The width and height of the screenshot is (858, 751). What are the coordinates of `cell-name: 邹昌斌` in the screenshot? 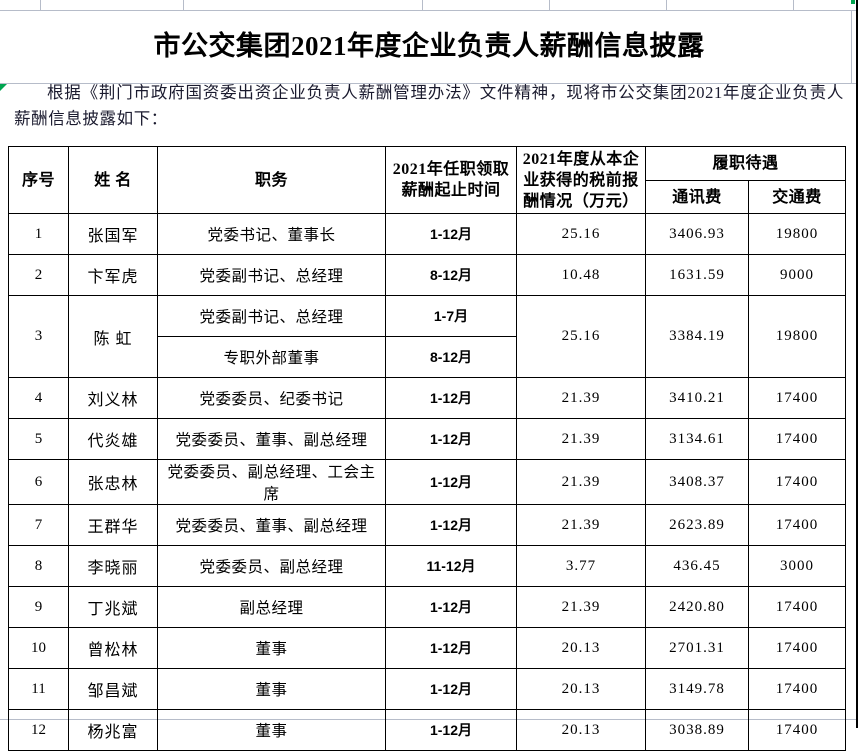 It's located at (113, 689).